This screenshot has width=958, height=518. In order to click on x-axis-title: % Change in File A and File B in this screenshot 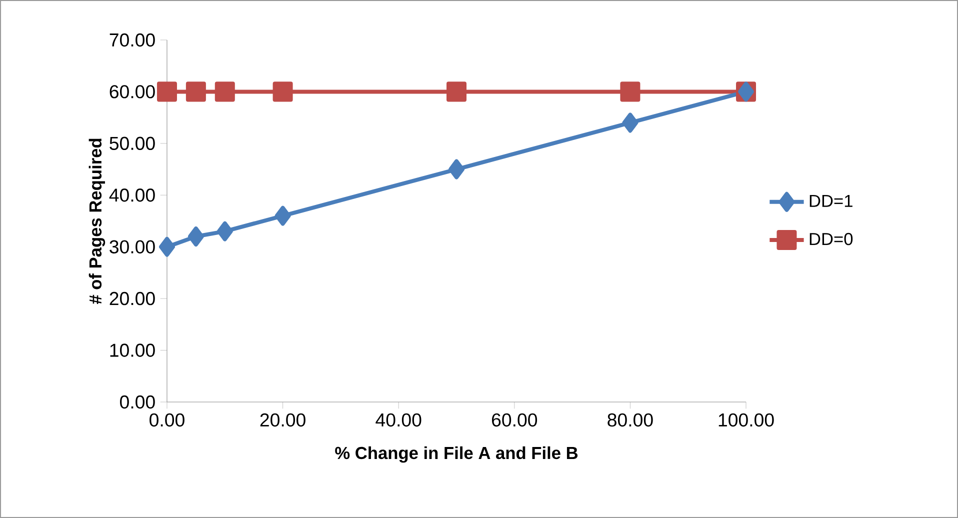, I will do `click(456, 454)`.